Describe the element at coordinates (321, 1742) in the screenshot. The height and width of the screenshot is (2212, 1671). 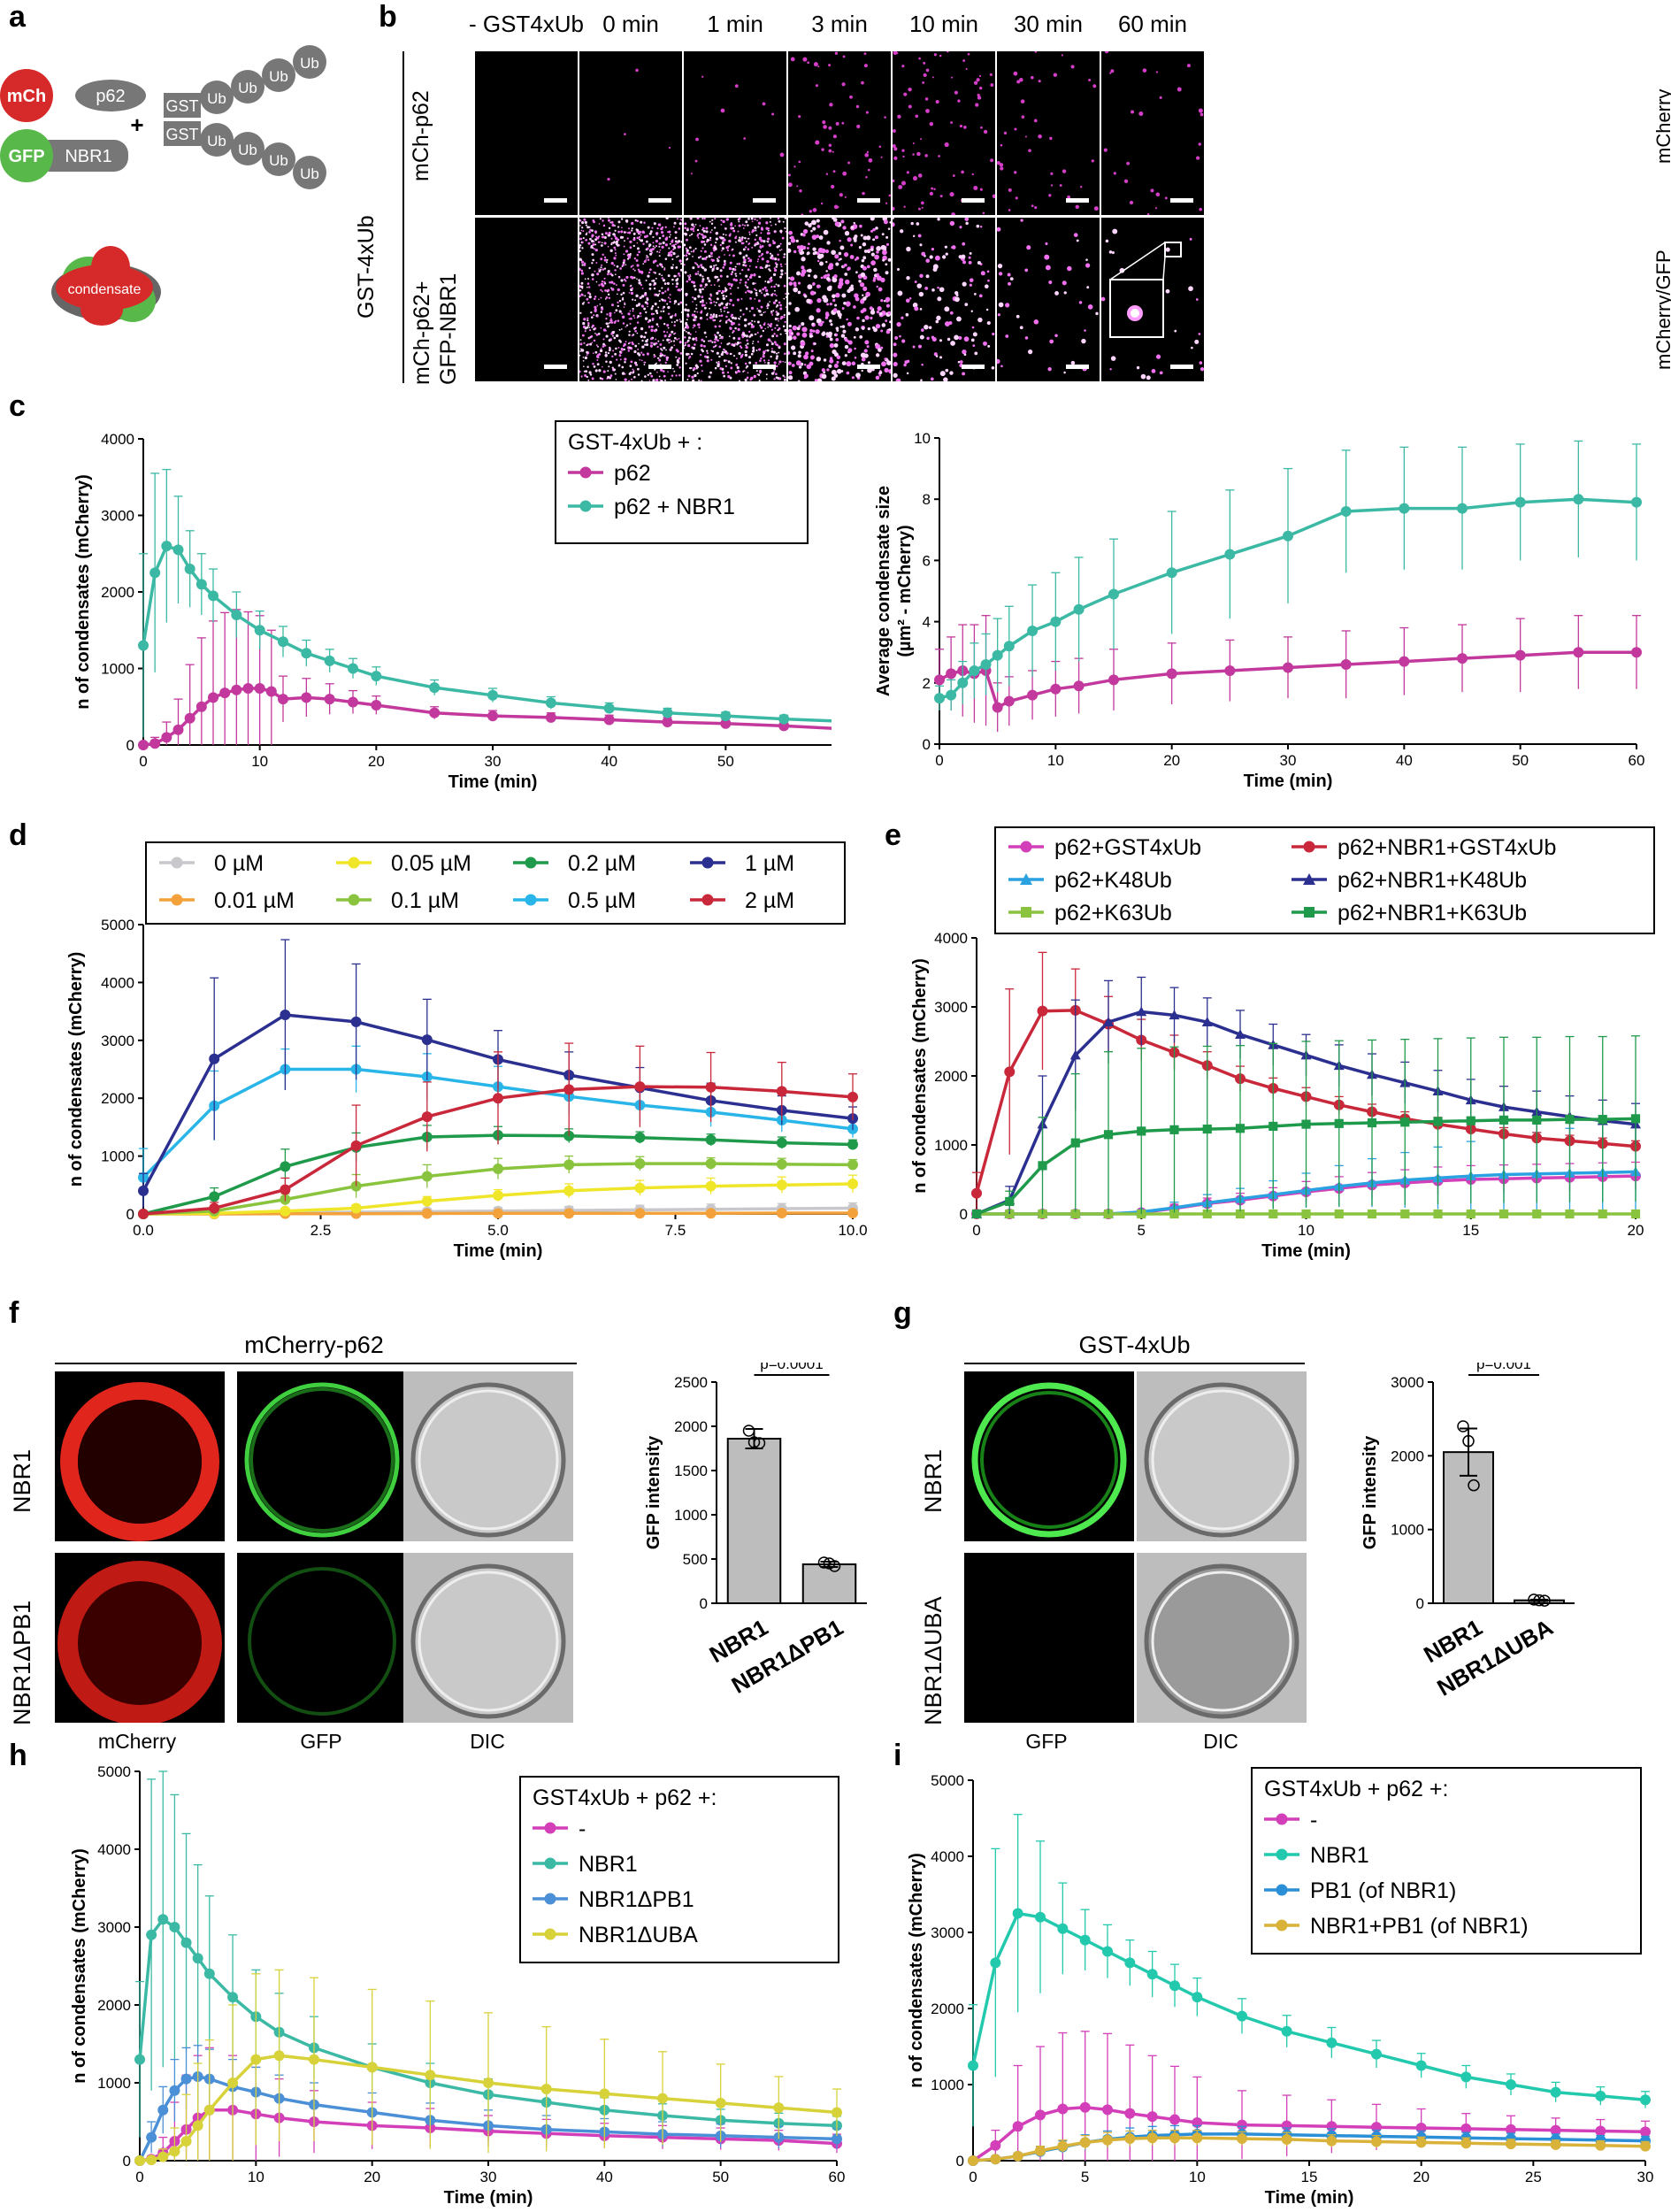
I see `panel-f-col2: GFP` at that location.